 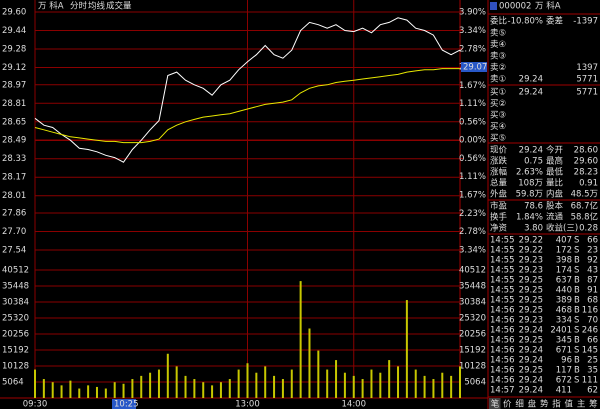 I want to click on y2-tick-label: 0.00%, so click(x=472, y=141).